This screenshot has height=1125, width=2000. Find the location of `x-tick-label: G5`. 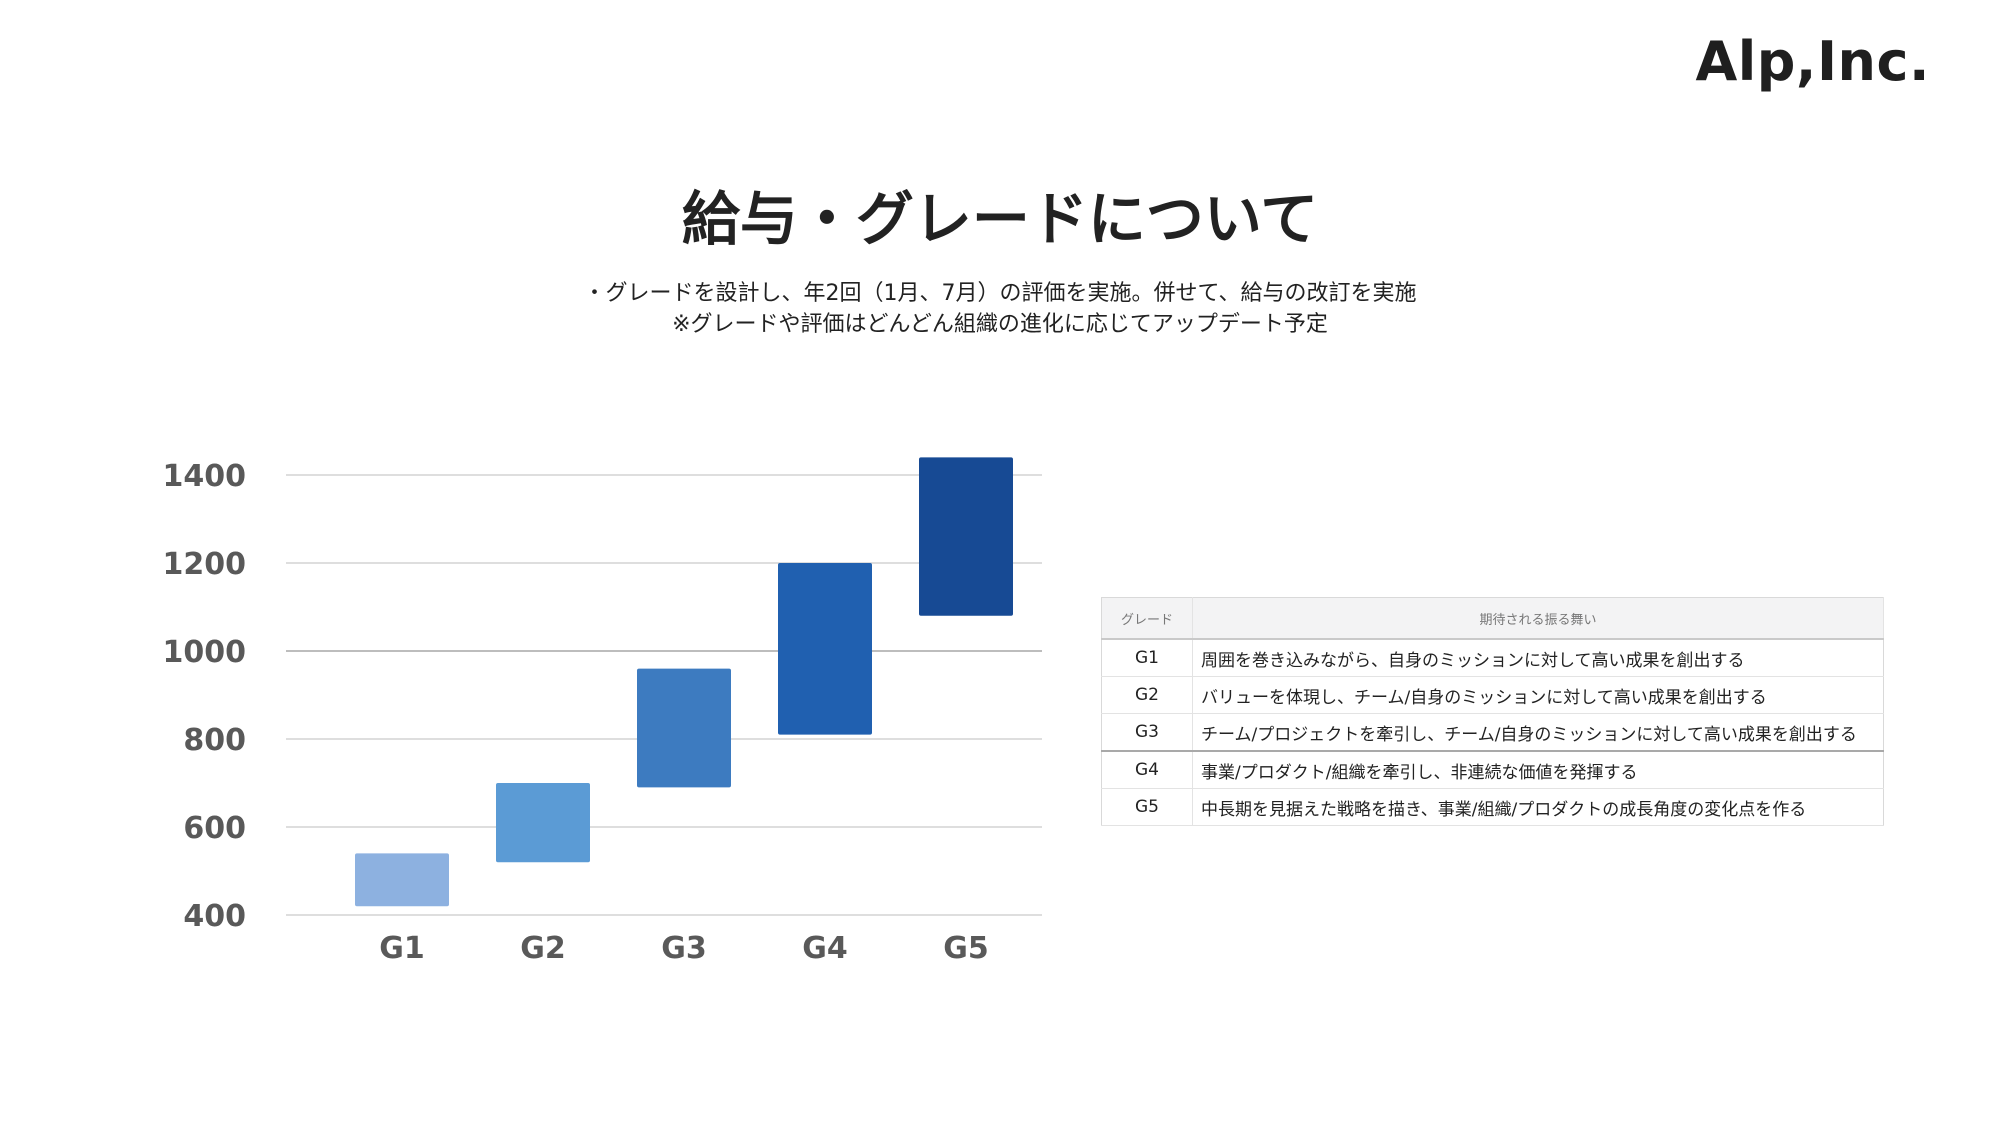

x-tick-label: G5 is located at coordinates (966, 948).